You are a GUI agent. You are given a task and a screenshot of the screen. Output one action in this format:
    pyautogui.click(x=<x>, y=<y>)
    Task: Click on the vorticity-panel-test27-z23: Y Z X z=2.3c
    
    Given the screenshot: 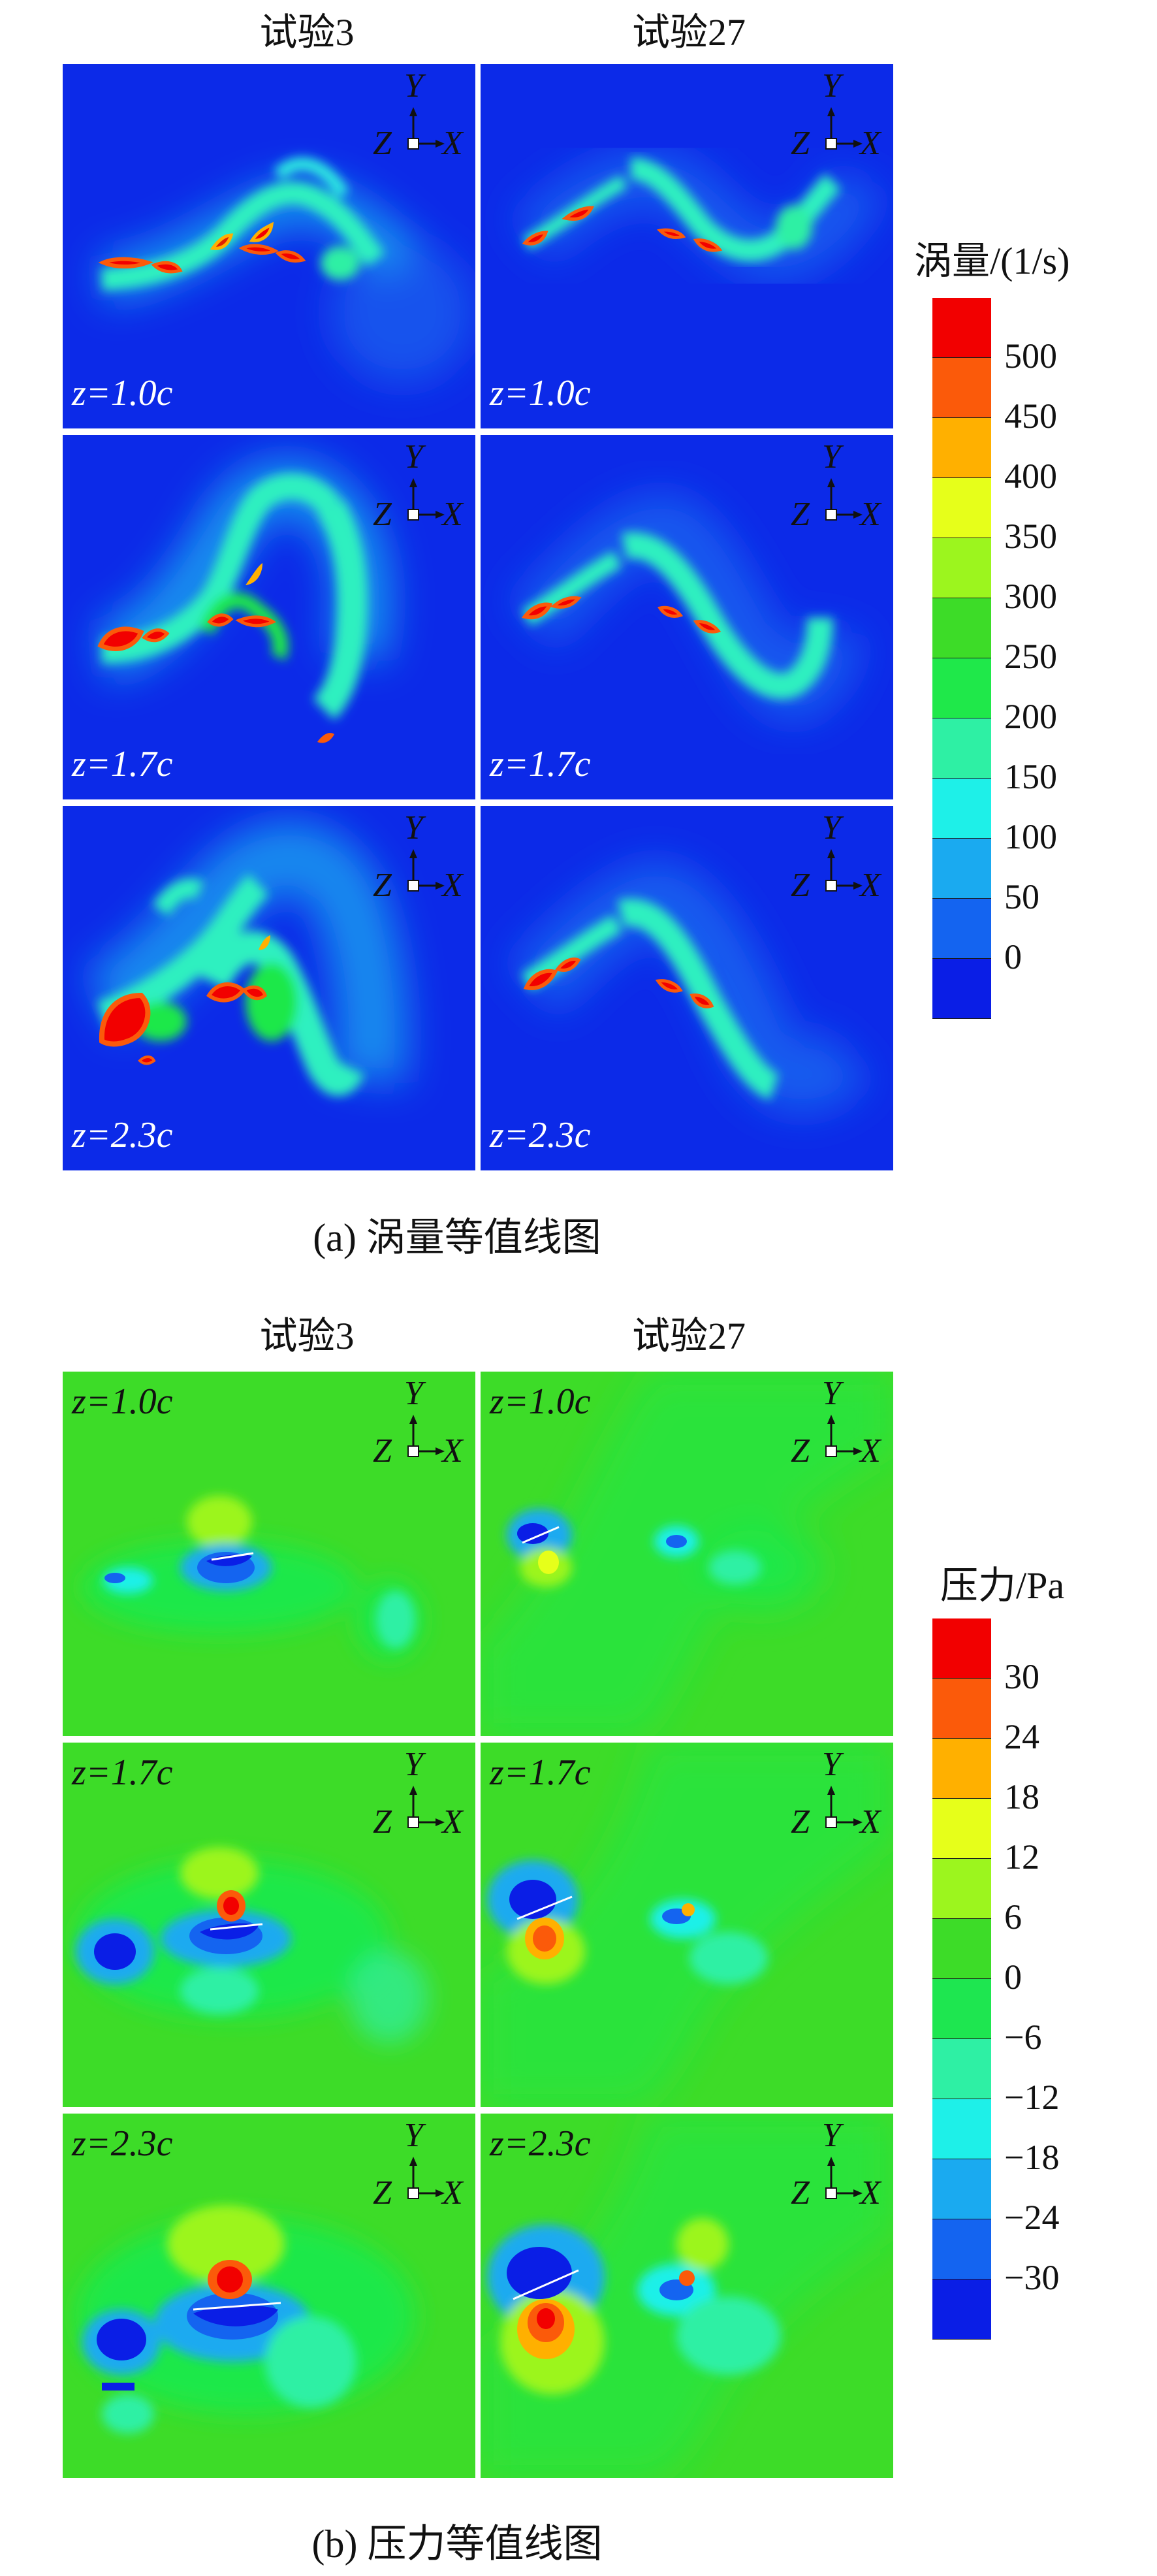 What is the action you would take?
    pyautogui.click(x=687, y=988)
    